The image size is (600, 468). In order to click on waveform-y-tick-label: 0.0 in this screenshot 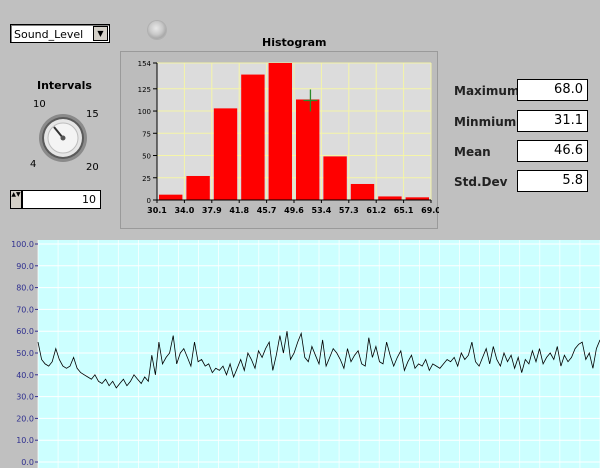, I will do `click(27, 462)`.